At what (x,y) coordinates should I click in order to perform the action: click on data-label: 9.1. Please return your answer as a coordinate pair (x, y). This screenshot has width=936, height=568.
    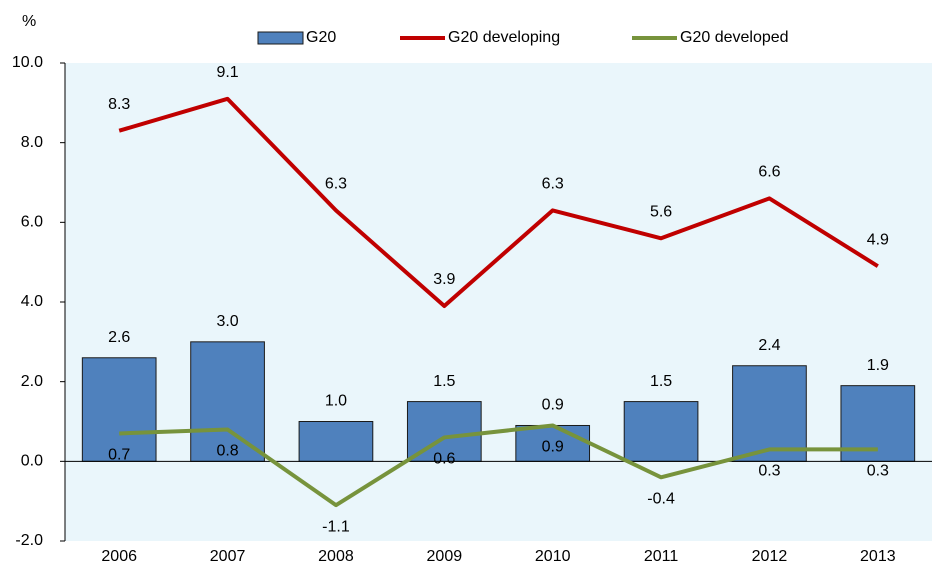
    Looking at the image, I should click on (227, 72).